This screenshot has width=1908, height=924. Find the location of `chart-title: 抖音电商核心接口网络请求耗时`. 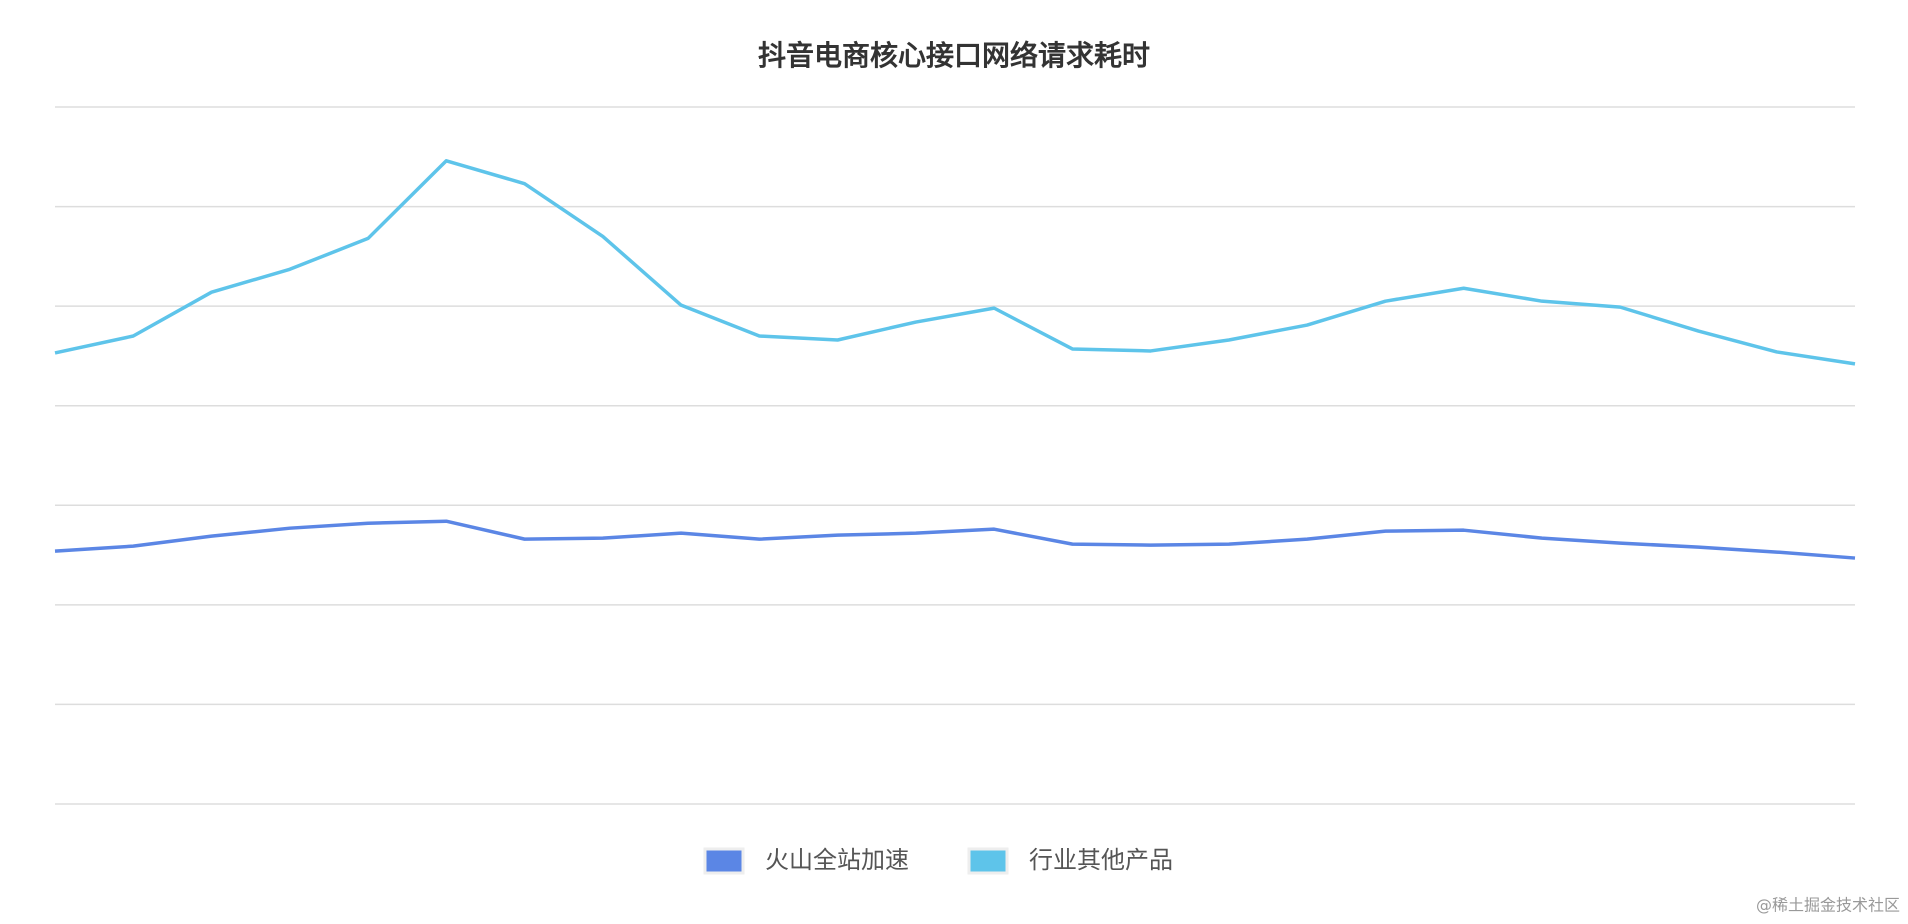

chart-title: 抖音电商核心接口网络请求耗时 is located at coordinates (954, 55).